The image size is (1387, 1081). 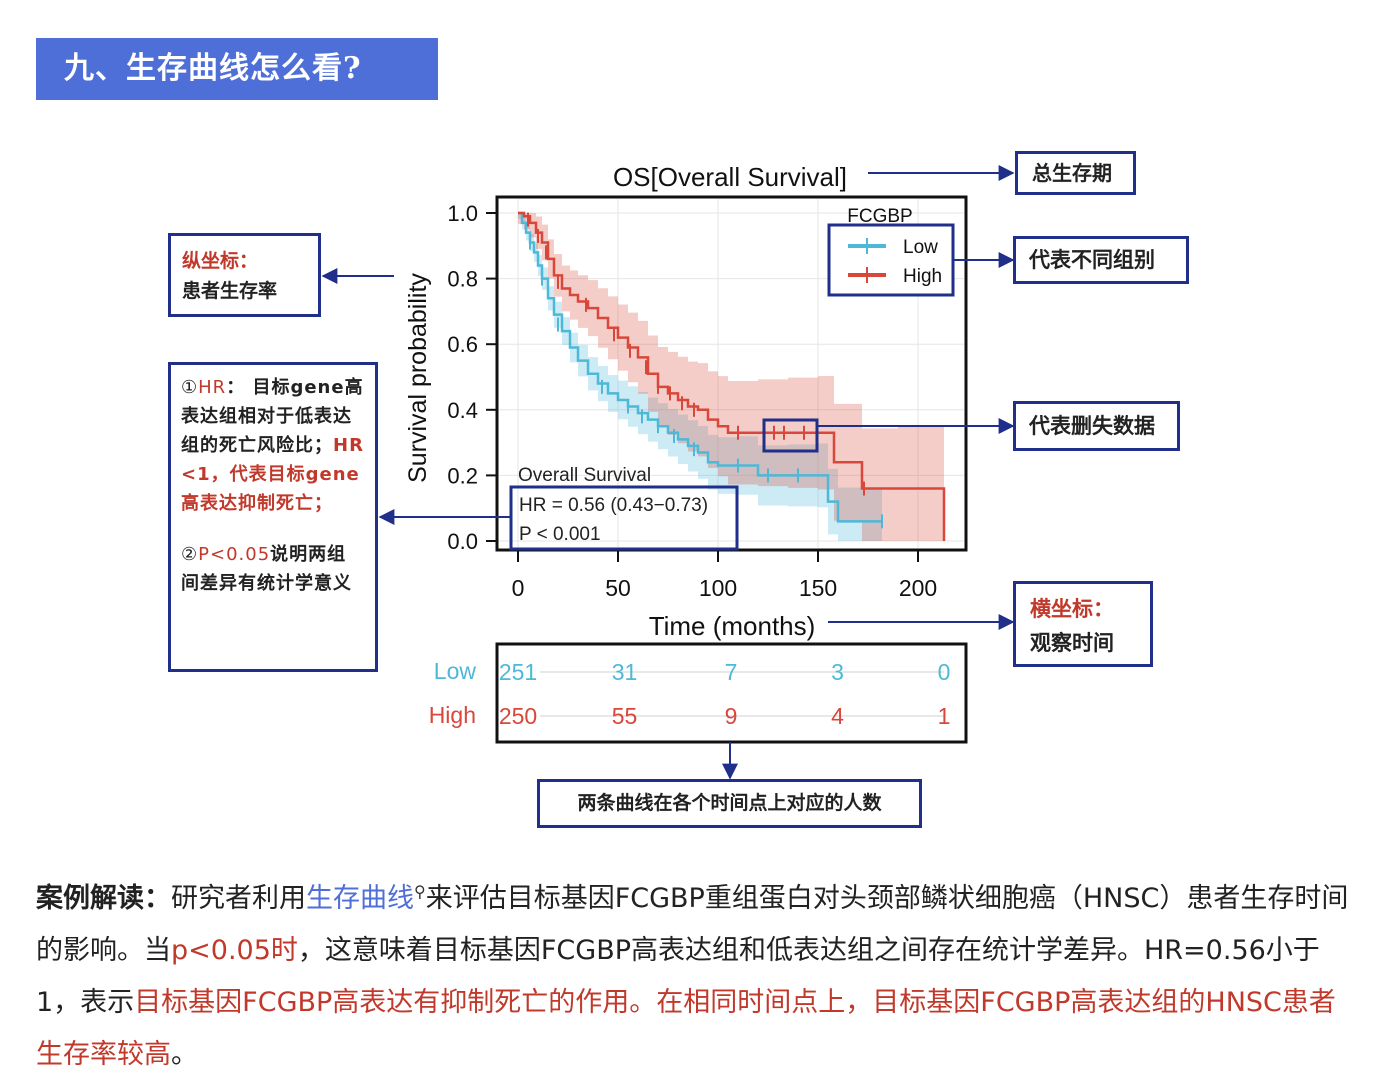 I want to click on hr-annotation-title: Overall Survival, so click(x=584, y=475).